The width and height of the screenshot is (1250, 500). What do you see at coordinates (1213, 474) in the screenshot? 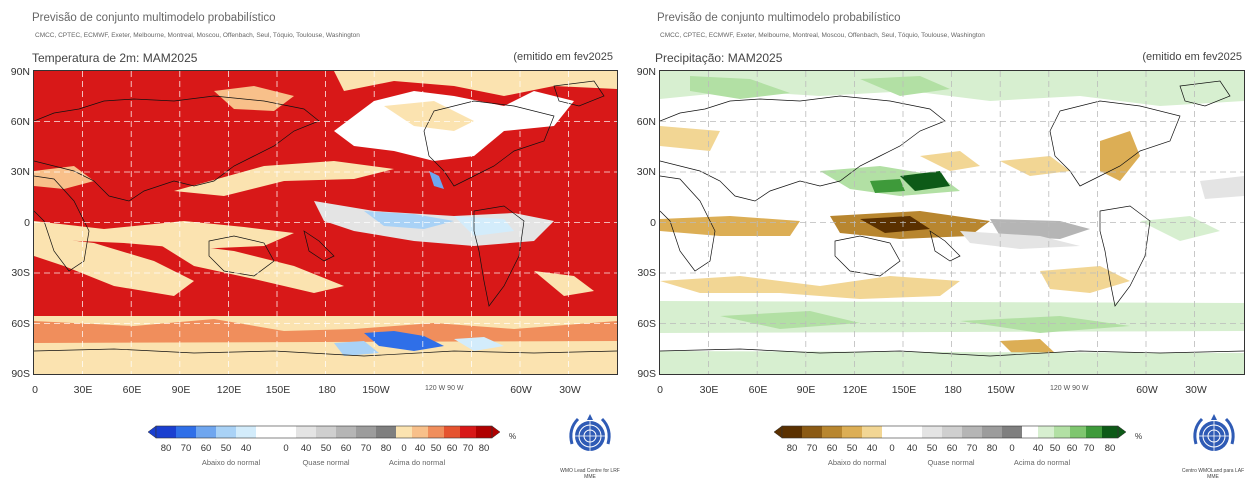
I see `logo-caption: Centro WMOLand para LAF MME` at bounding box center [1213, 474].